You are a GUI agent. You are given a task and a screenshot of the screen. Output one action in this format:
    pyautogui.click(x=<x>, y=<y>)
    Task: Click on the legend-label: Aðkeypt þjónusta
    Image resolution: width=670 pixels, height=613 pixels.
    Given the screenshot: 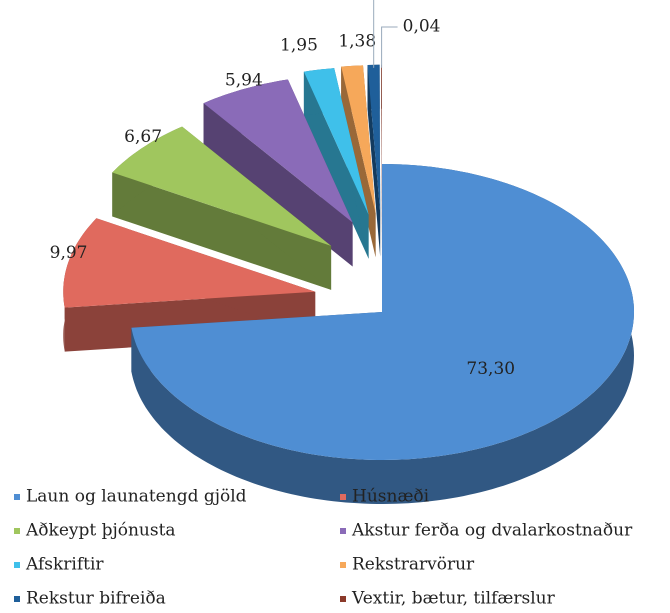 What is the action you would take?
    pyautogui.click(x=100, y=531)
    